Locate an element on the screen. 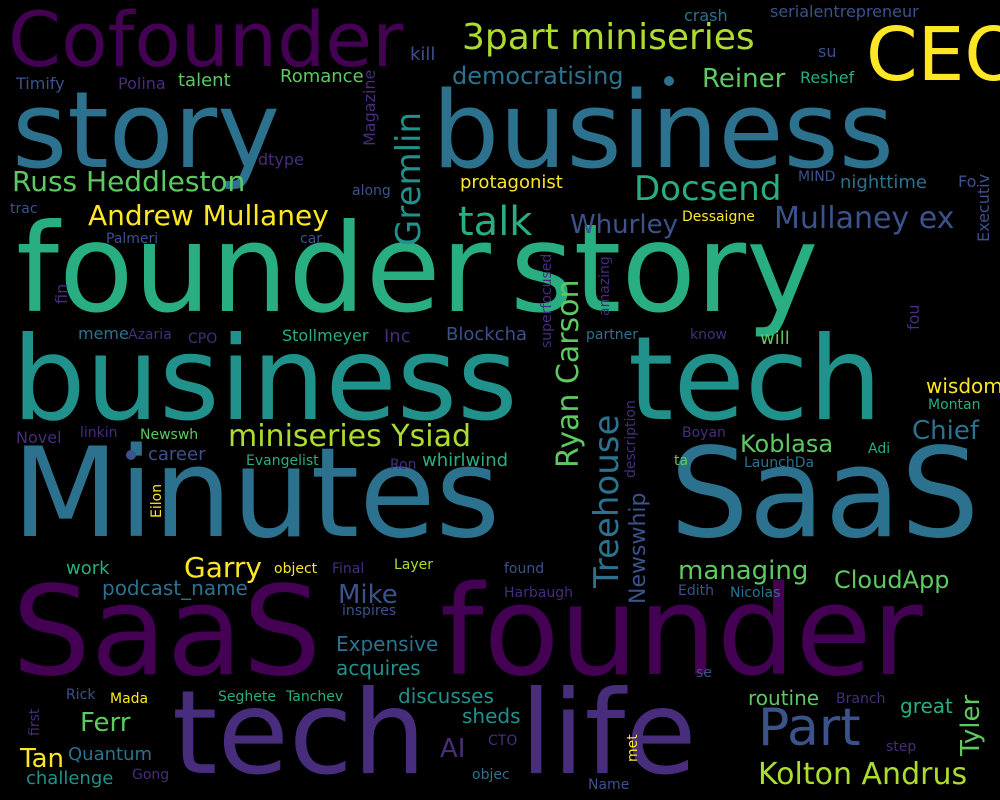 The height and width of the screenshot is (800, 1000). word-founder-1: founder is located at coordinates (253, 269).